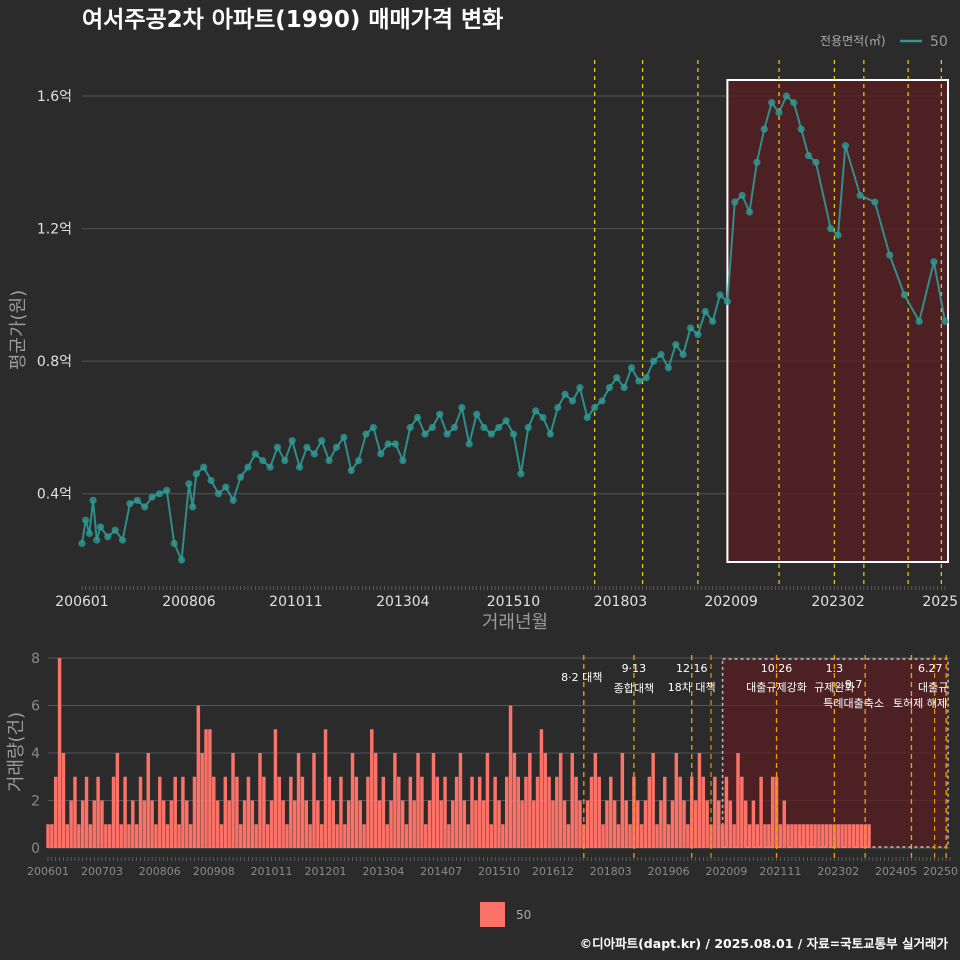 This screenshot has width=960, height=960. I want to click on policy-name-label: 종합대책, so click(634, 688).